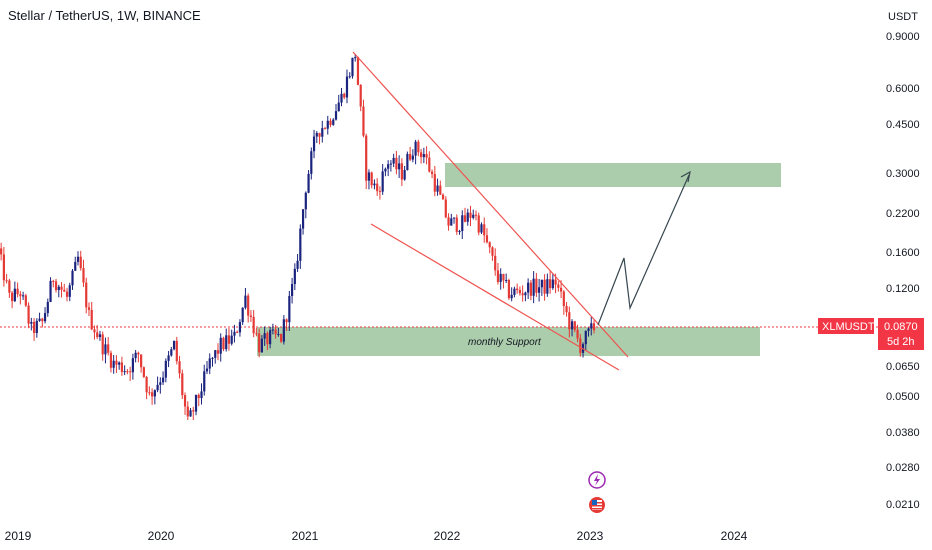  What do you see at coordinates (597, 505) in the screenshot?
I see `us-flag-icon` at bounding box center [597, 505].